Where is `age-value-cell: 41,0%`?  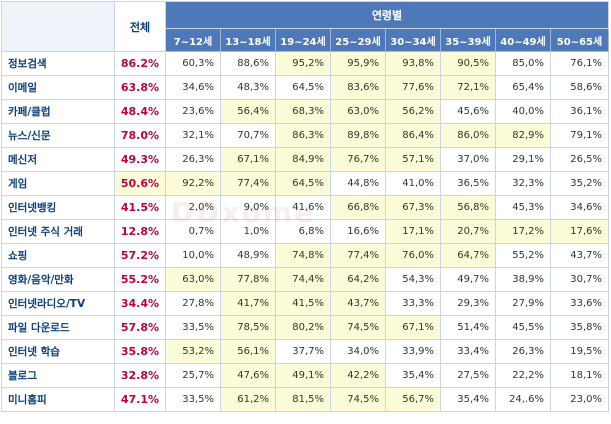
age-value-cell: 41,0% is located at coordinates (413, 183).